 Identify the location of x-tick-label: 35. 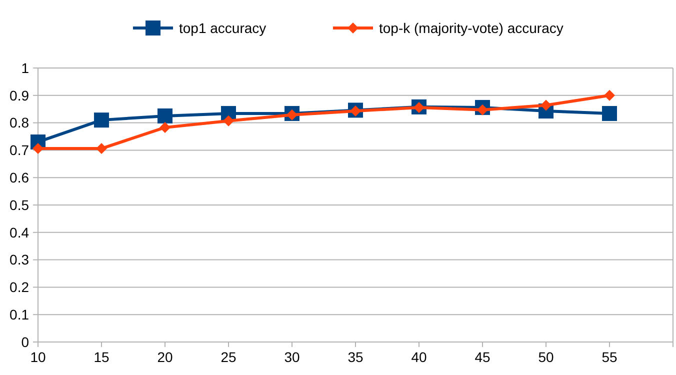
(356, 357).